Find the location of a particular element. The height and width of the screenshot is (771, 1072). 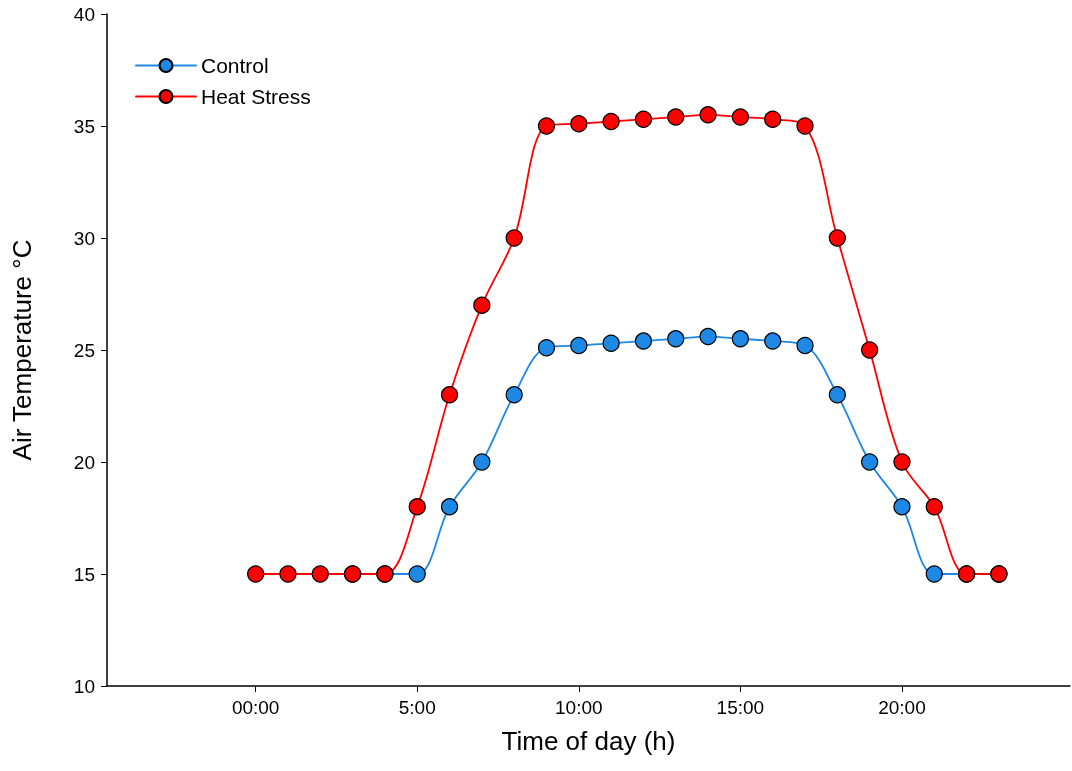

y-tick-label: 25 is located at coordinates (84, 350).